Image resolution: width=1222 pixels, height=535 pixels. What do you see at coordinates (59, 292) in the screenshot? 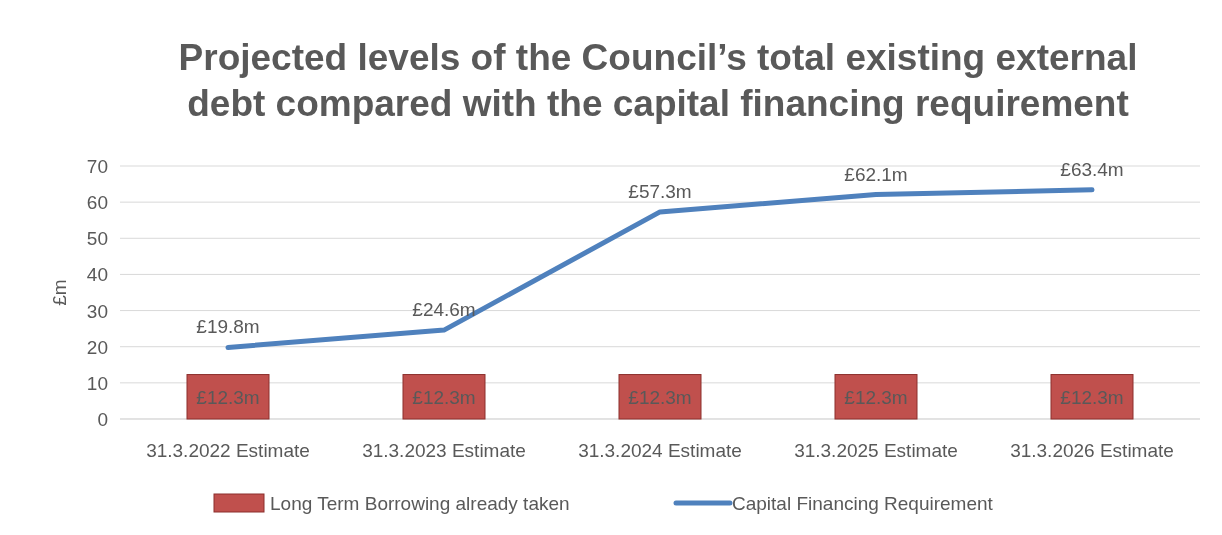
I see `y-axis-title: £m` at bounding box center [59, 292].